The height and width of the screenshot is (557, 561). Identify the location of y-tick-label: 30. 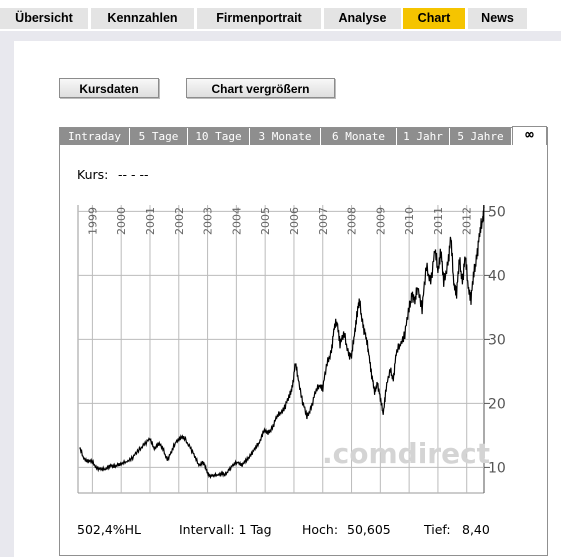
(497, 340).